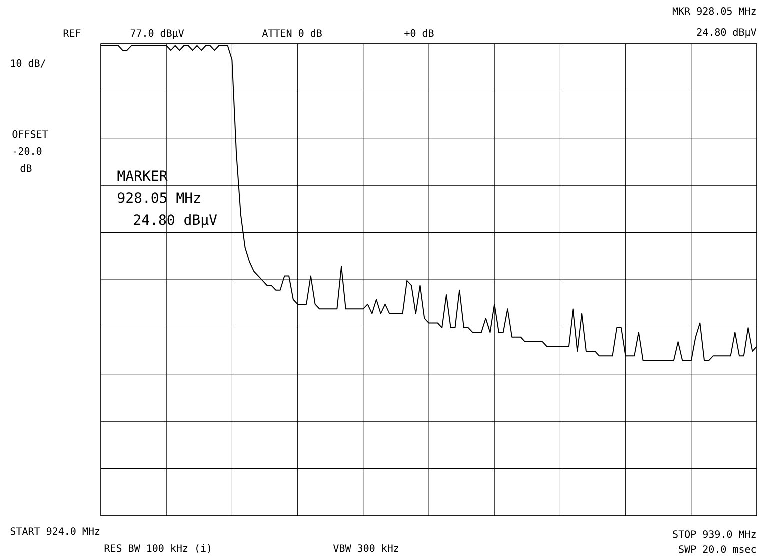  I want to click on text: ATTEN 0 dB, so click(292, 33).